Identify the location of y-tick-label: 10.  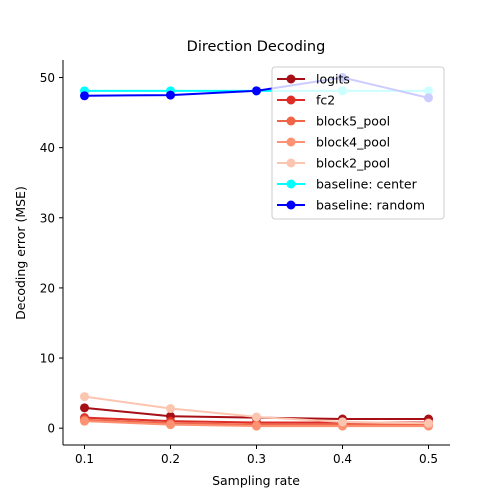
(47, 359).